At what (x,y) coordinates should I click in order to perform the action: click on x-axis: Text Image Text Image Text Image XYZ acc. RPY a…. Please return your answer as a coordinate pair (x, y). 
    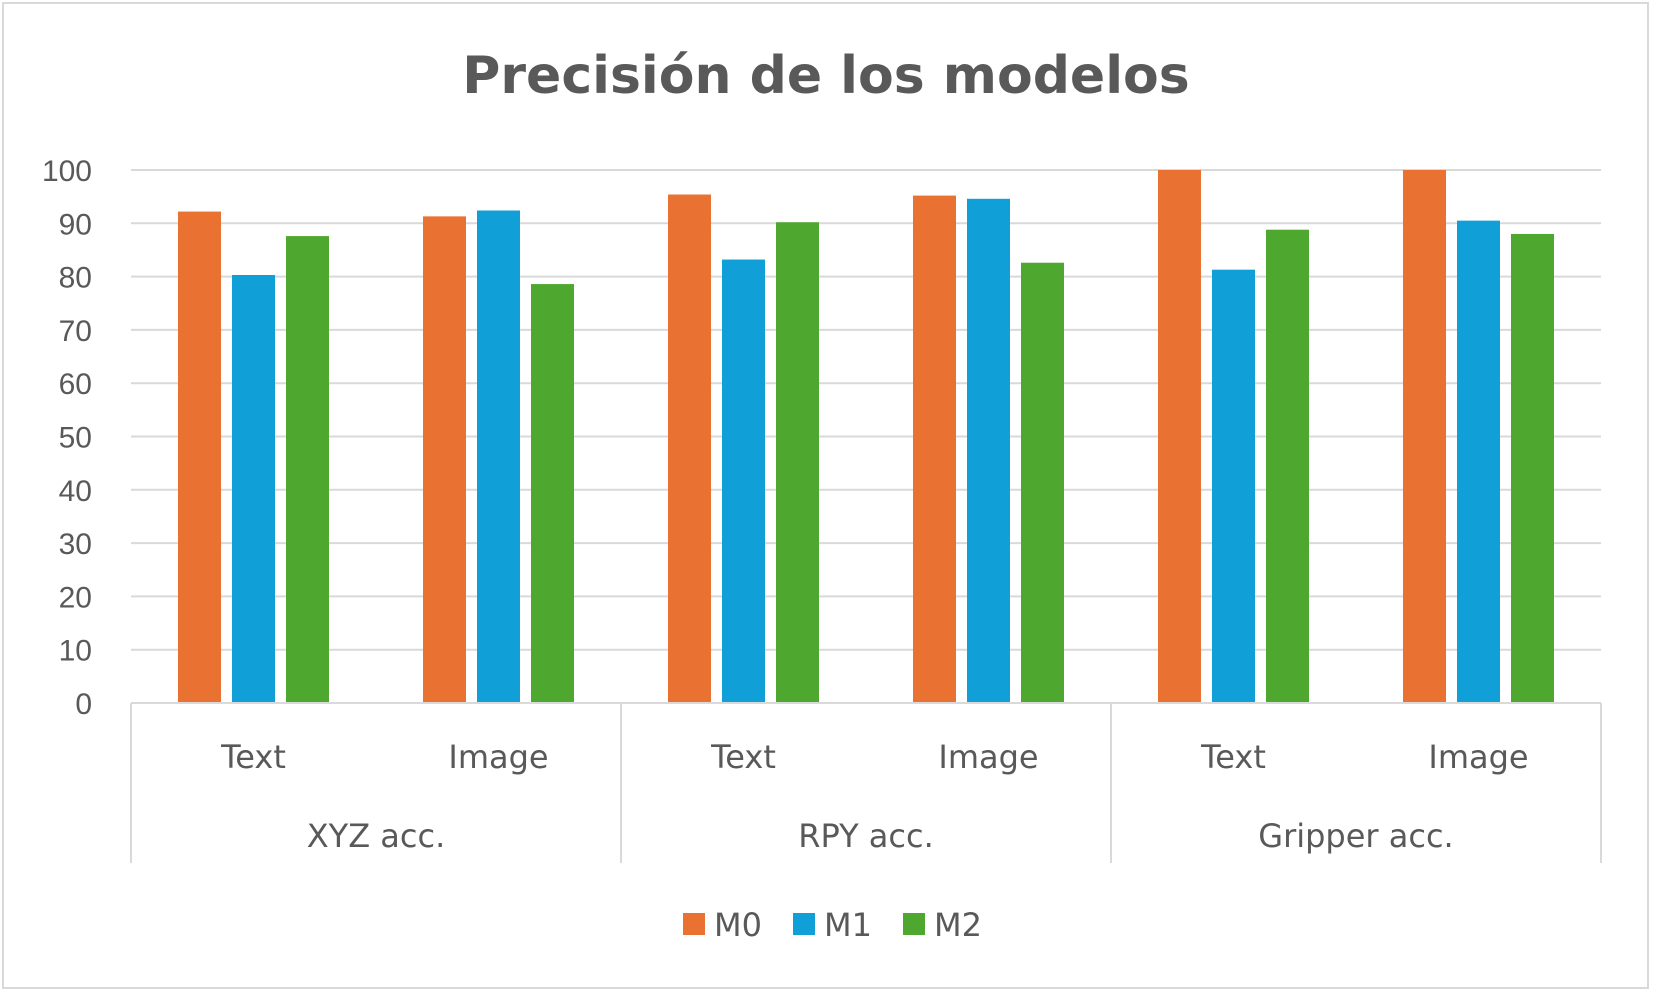
    Looking at the image, I should click on (866, 782).